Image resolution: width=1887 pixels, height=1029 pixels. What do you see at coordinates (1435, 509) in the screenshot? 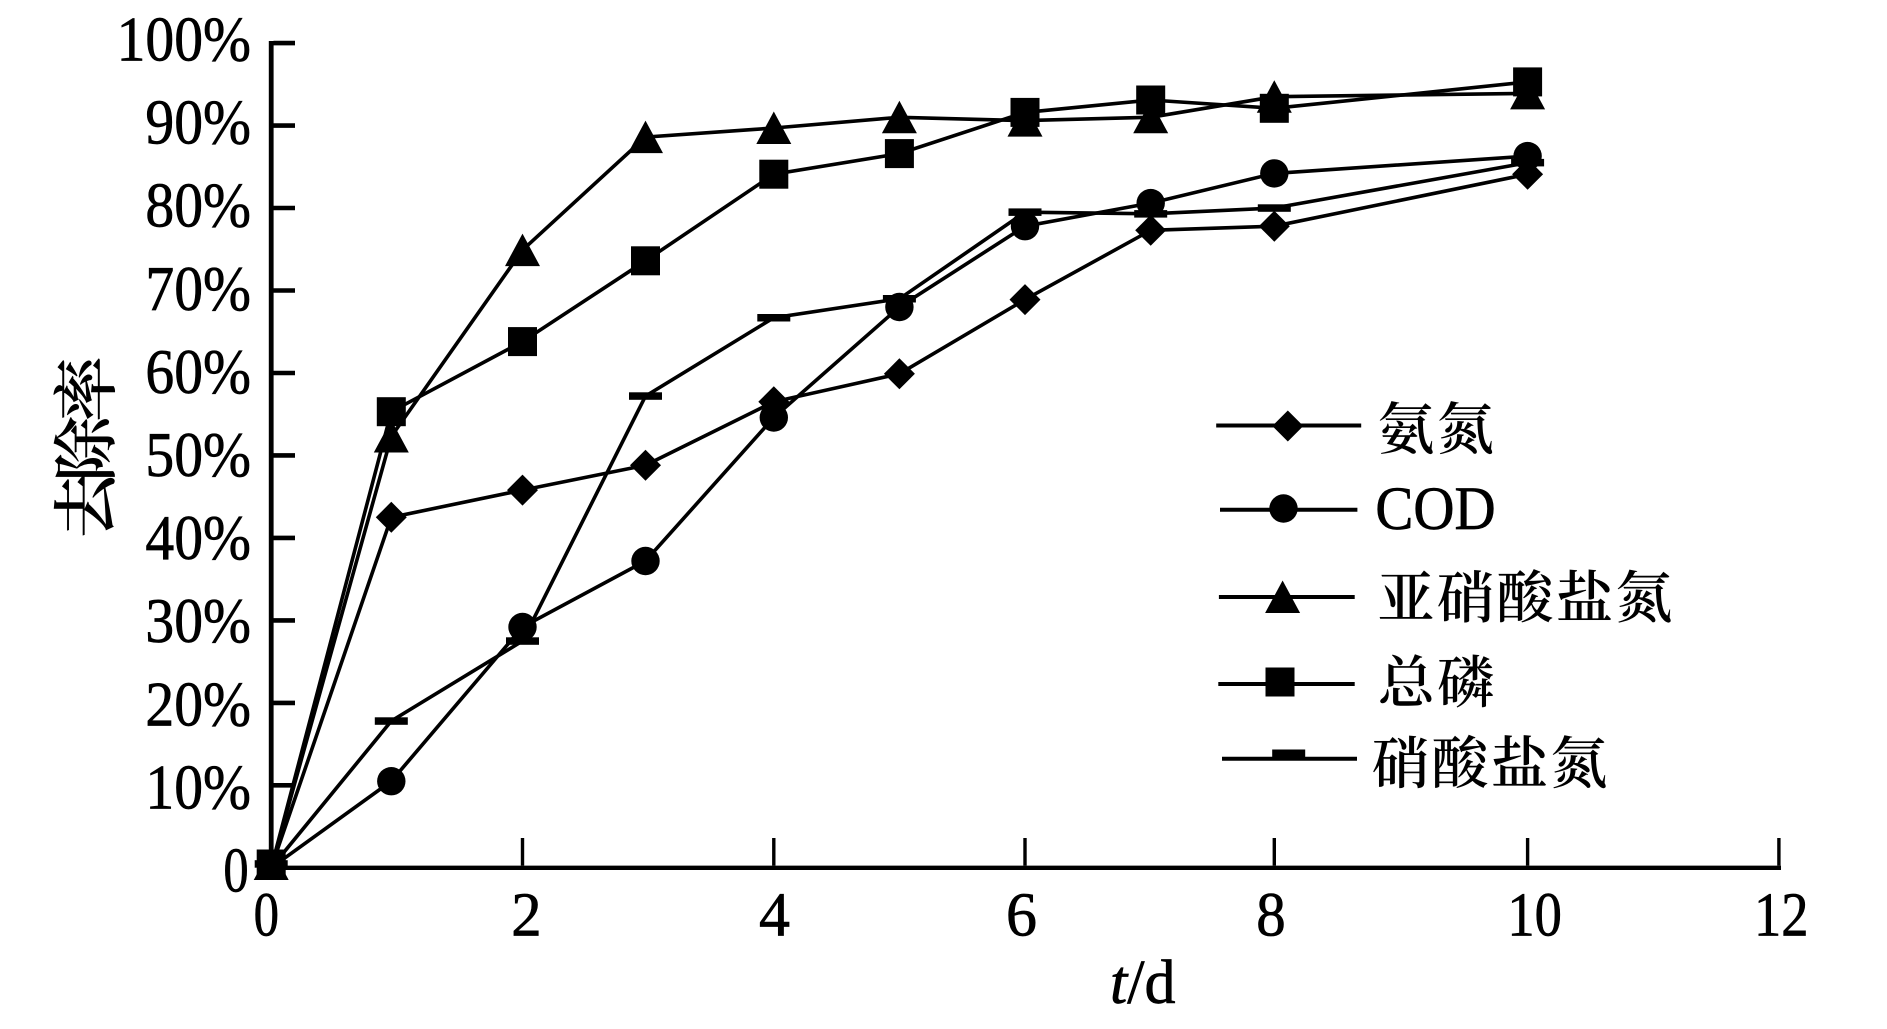
I see `svg-text: COD` at bounding box center [1435, 509].